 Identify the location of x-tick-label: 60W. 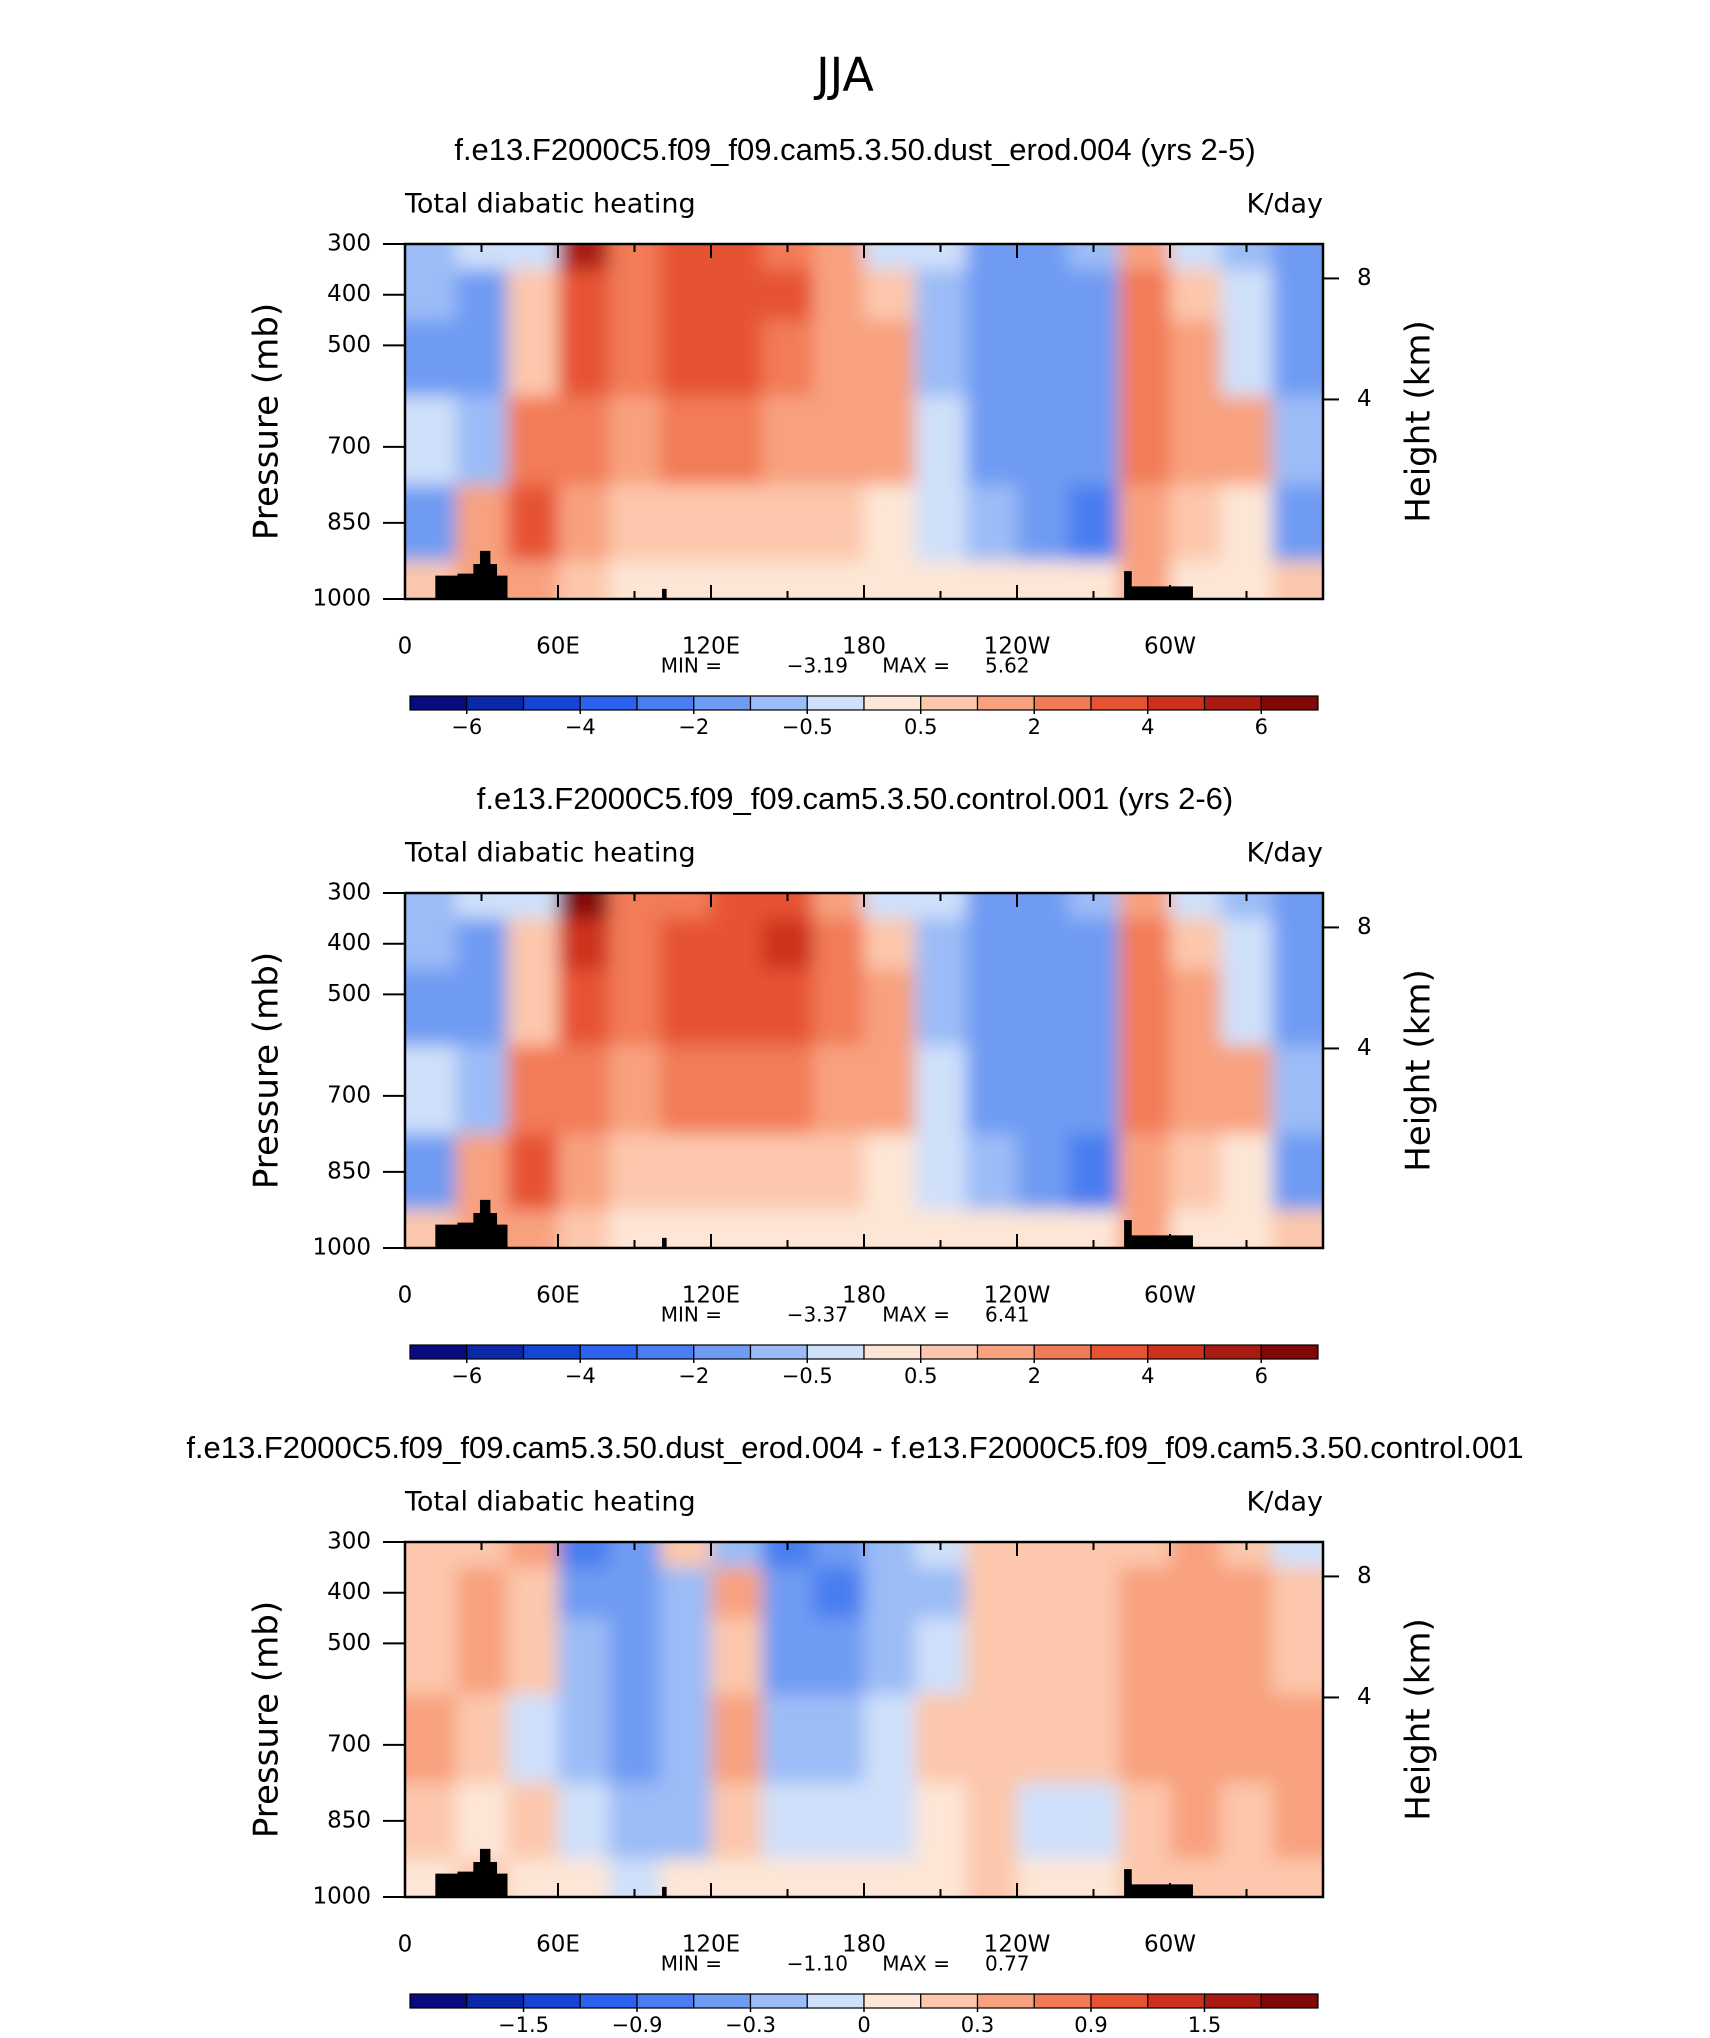
(1170, 1296).